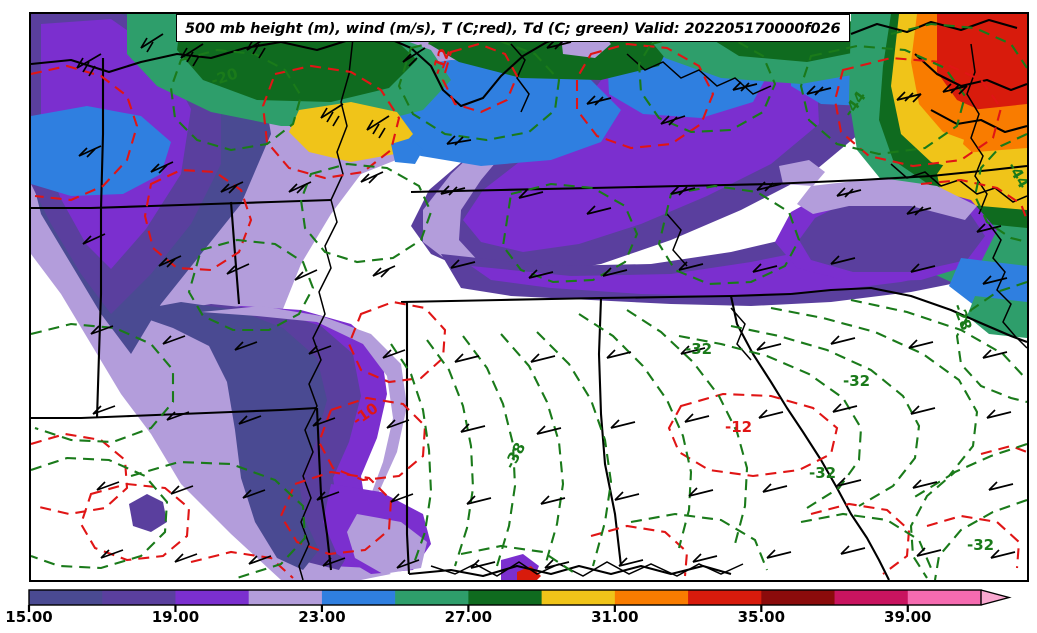  I want to click on colorbar-tick-label: 19.00, so click(175, 617).